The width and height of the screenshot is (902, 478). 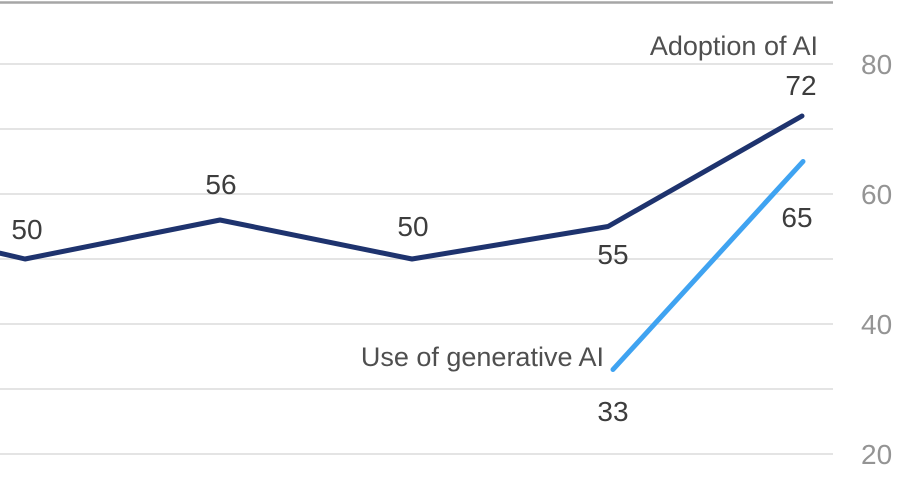 What do you see at coordinates (708, 265) in the screenshot?
I see `series-line-use-of-generative-ai` at bounding box center [708, 265].